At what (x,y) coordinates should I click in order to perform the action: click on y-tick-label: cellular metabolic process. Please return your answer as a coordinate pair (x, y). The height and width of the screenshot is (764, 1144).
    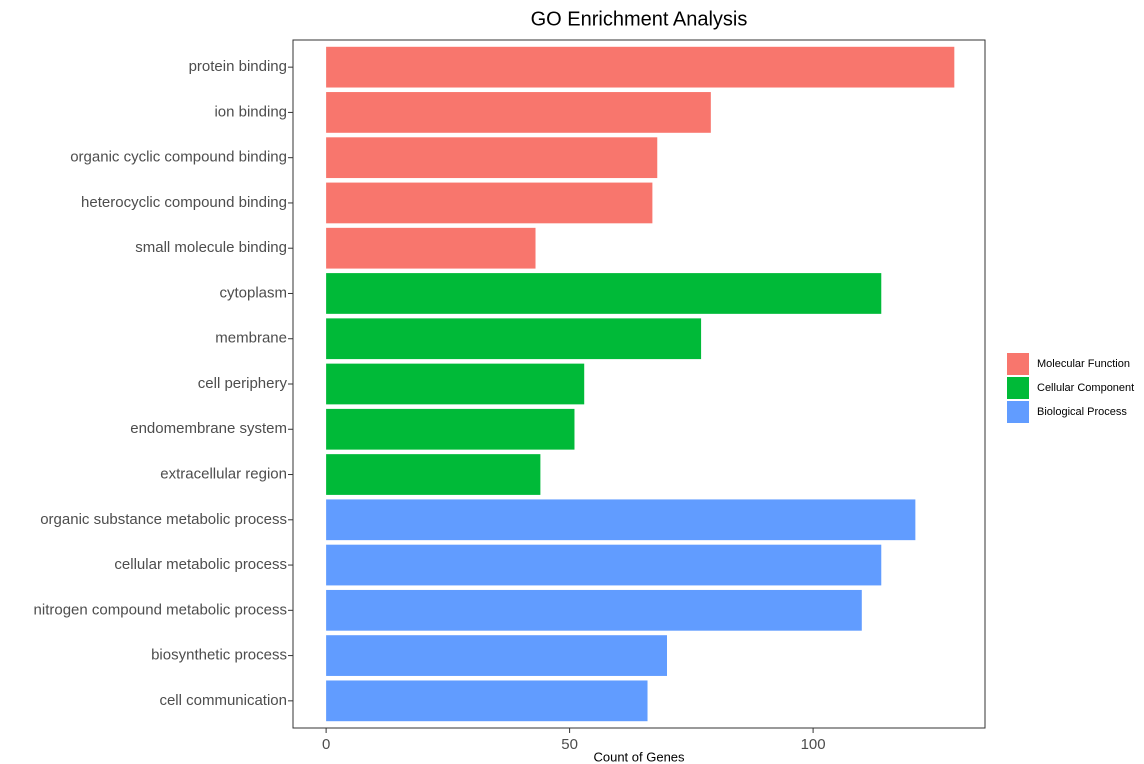
    Looking at the image, I should click on (200, 564).